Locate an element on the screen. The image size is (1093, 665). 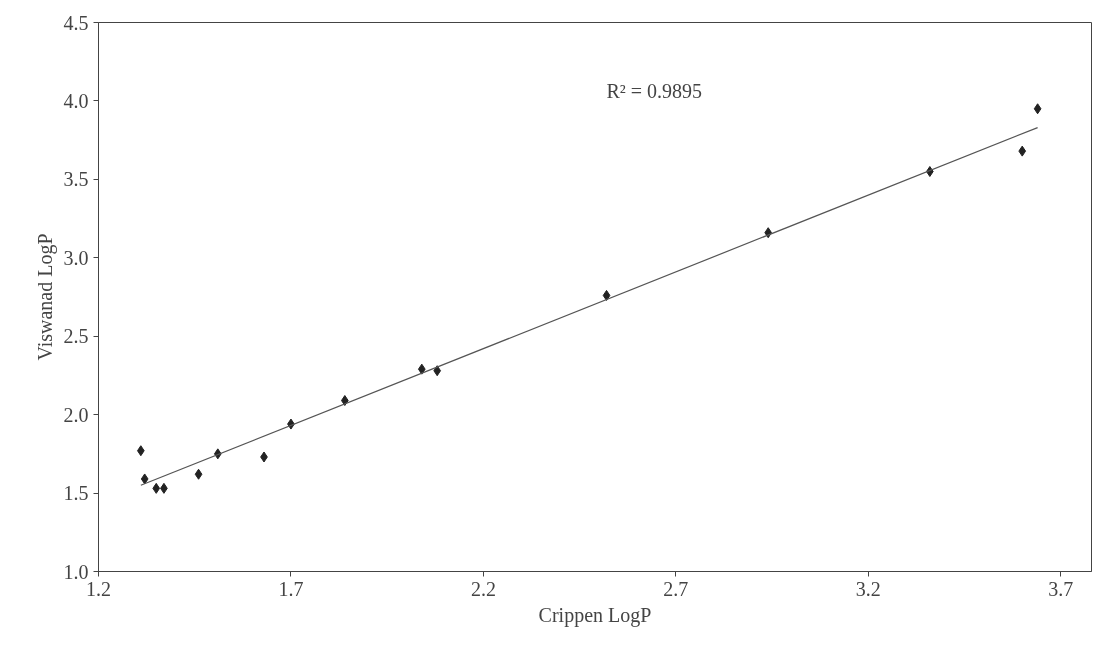
x-tick-label: 3.2 is located at coordinates (868, 588).